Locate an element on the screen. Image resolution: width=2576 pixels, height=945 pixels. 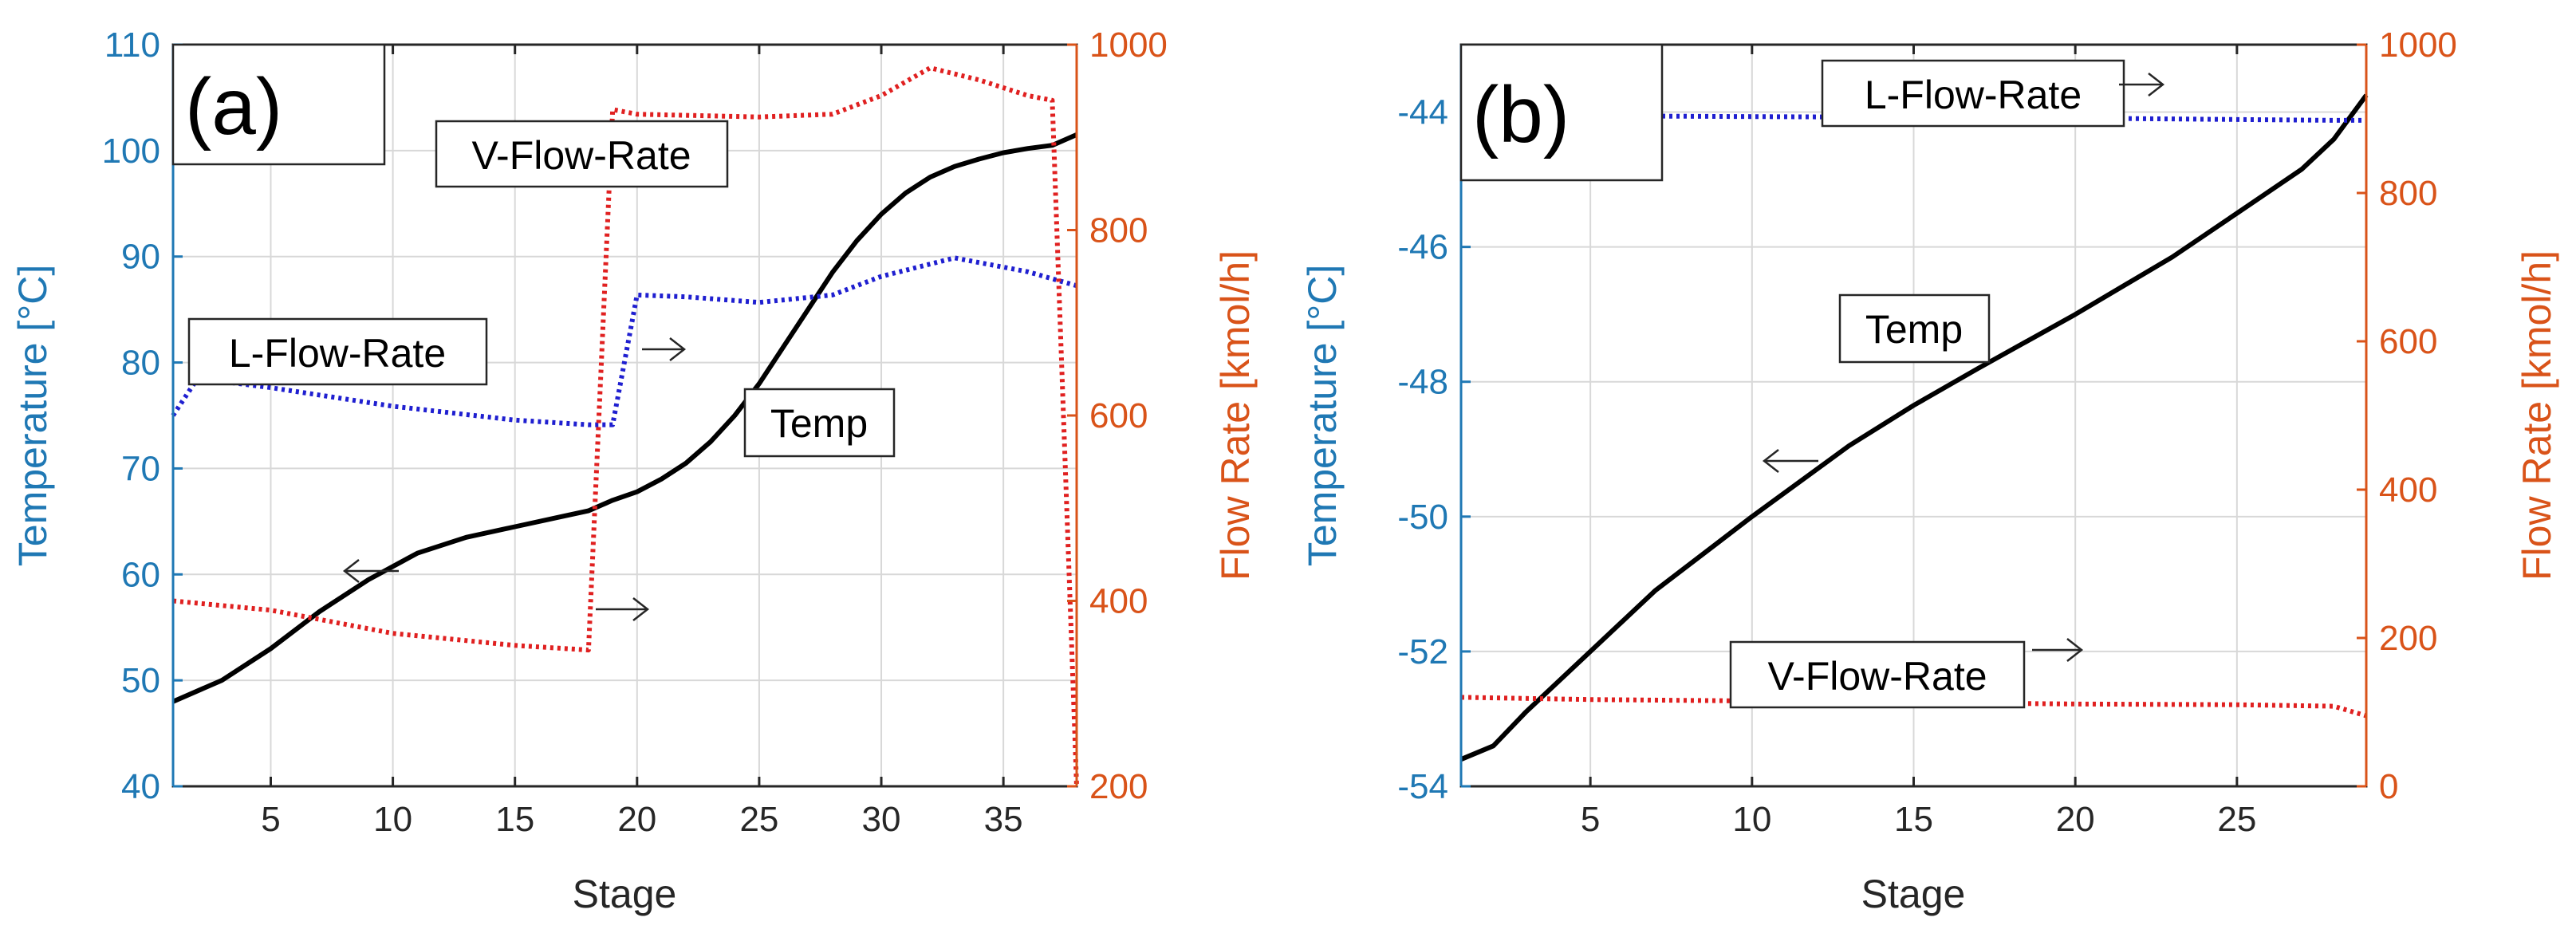
annotation-l-flow-rate-b: L-Flow-Rate is located at coordinates (1973, 95).